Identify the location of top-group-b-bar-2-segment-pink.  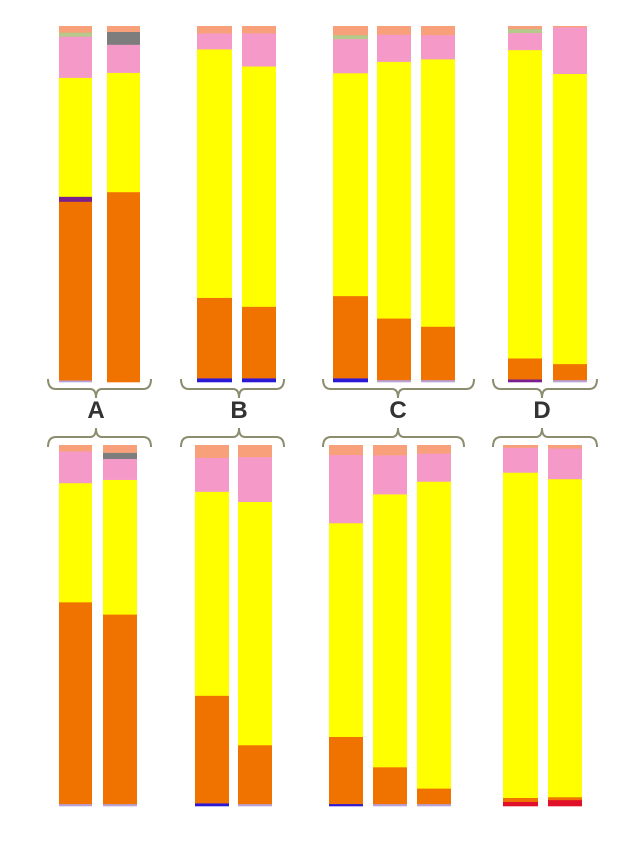
(259, 50).